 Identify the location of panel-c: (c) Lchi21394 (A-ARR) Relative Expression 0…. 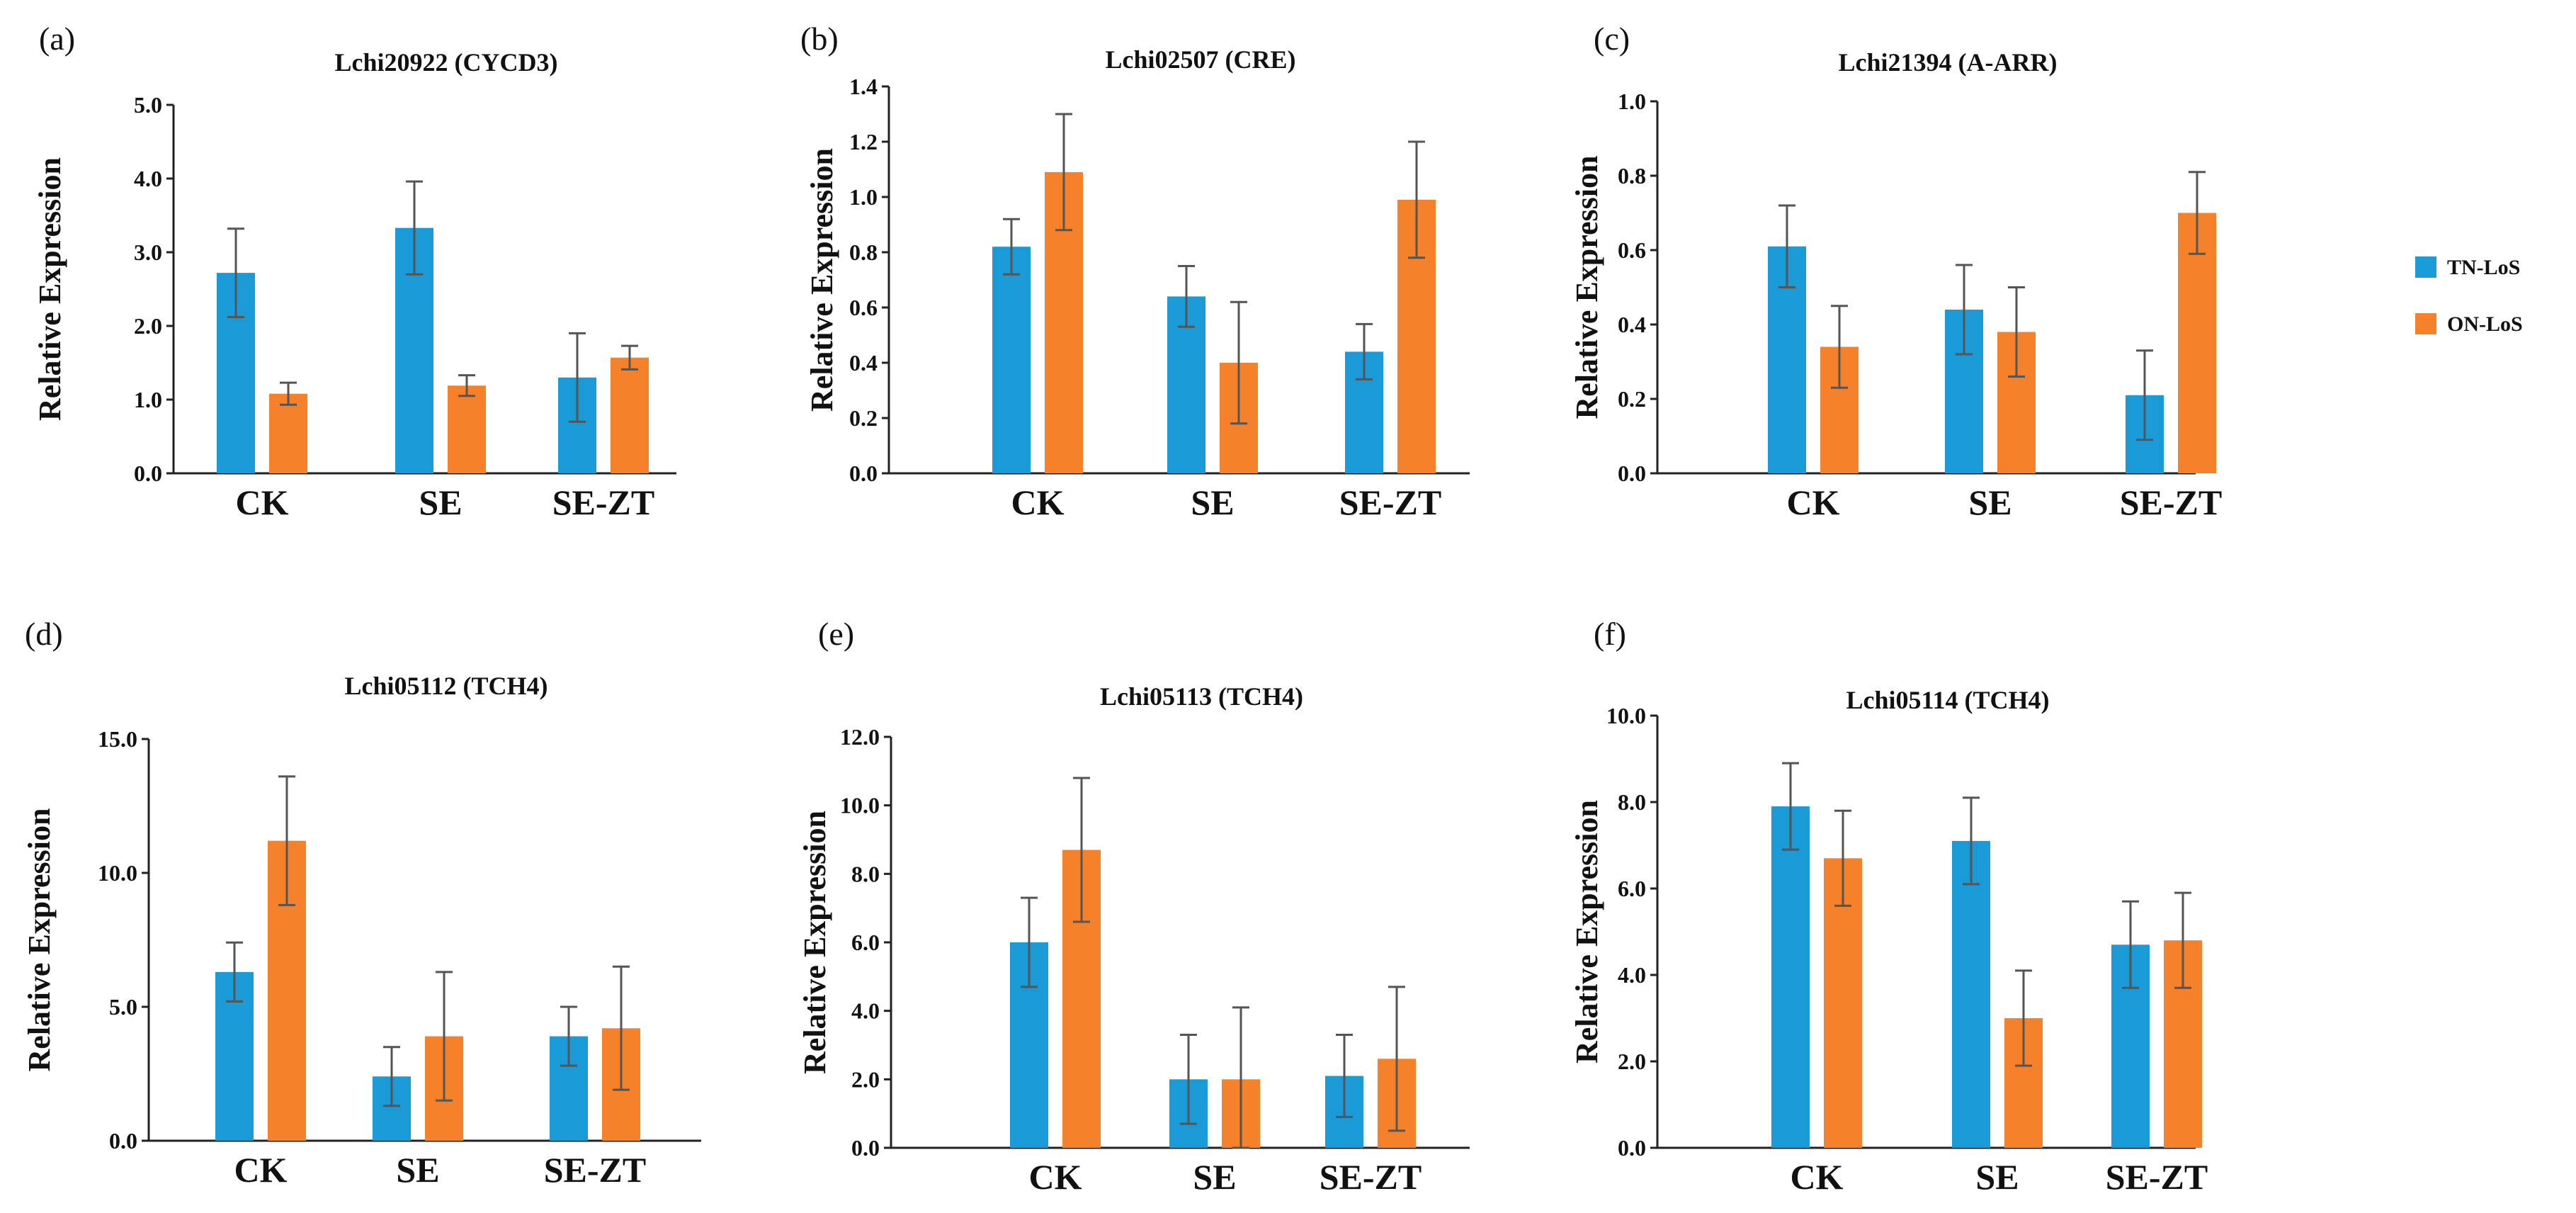
(1896, 271).